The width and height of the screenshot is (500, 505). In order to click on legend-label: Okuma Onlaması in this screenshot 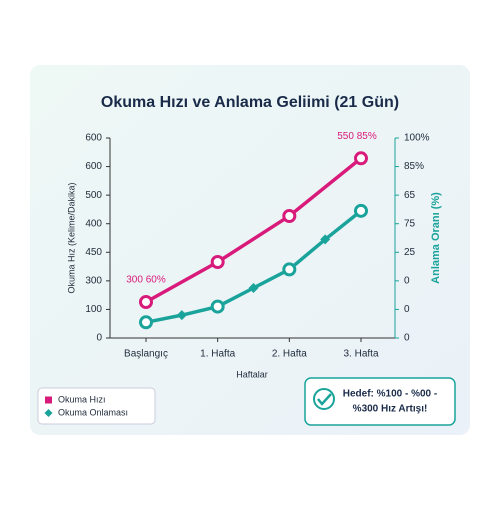, I will do `click(93, 412)`.